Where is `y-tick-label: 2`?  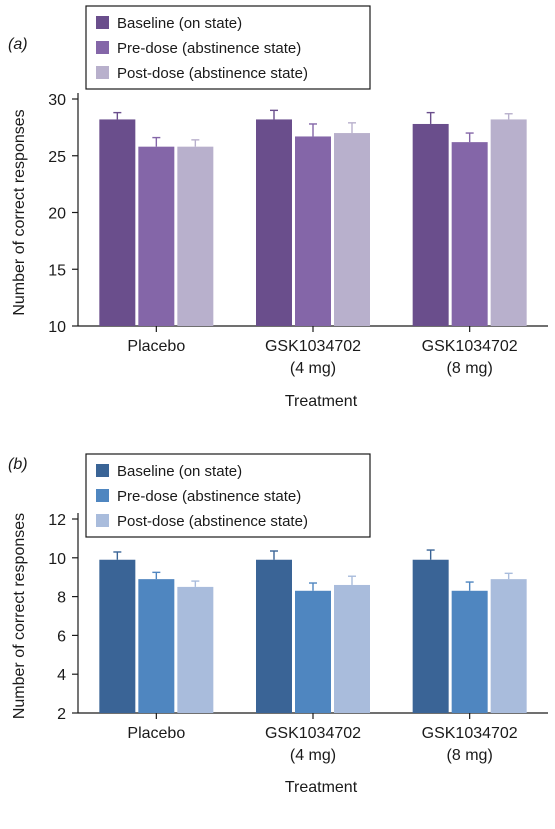 y-tick-label: 2 is located at coordinates (61, 714).